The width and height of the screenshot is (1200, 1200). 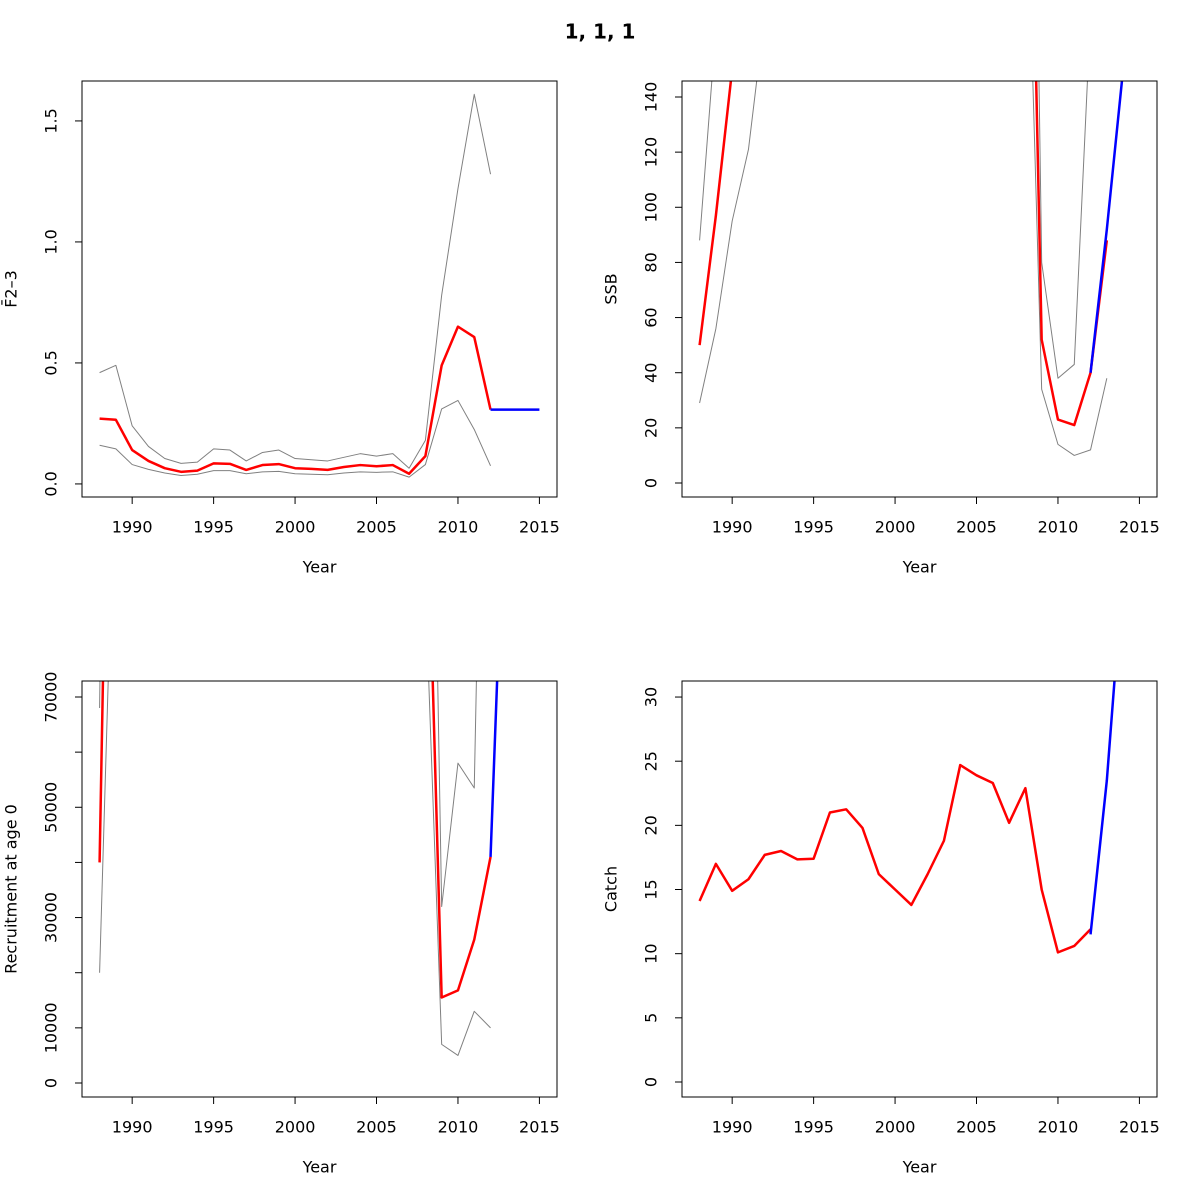 I want to click on y-tick-label: 80, so click(x=651, y=262).